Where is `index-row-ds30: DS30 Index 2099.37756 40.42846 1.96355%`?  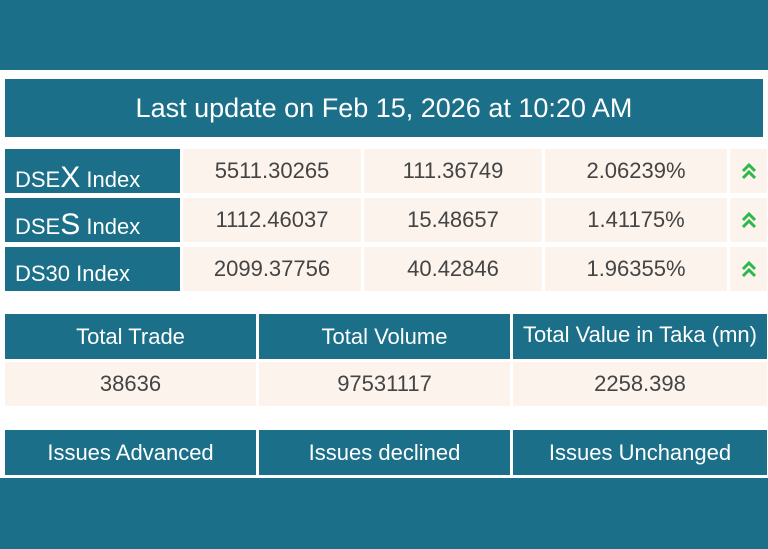 index-row-ds30: DS30 Index 2099.37756 40.42846 1.96355% is located at coordinates (386, 269).